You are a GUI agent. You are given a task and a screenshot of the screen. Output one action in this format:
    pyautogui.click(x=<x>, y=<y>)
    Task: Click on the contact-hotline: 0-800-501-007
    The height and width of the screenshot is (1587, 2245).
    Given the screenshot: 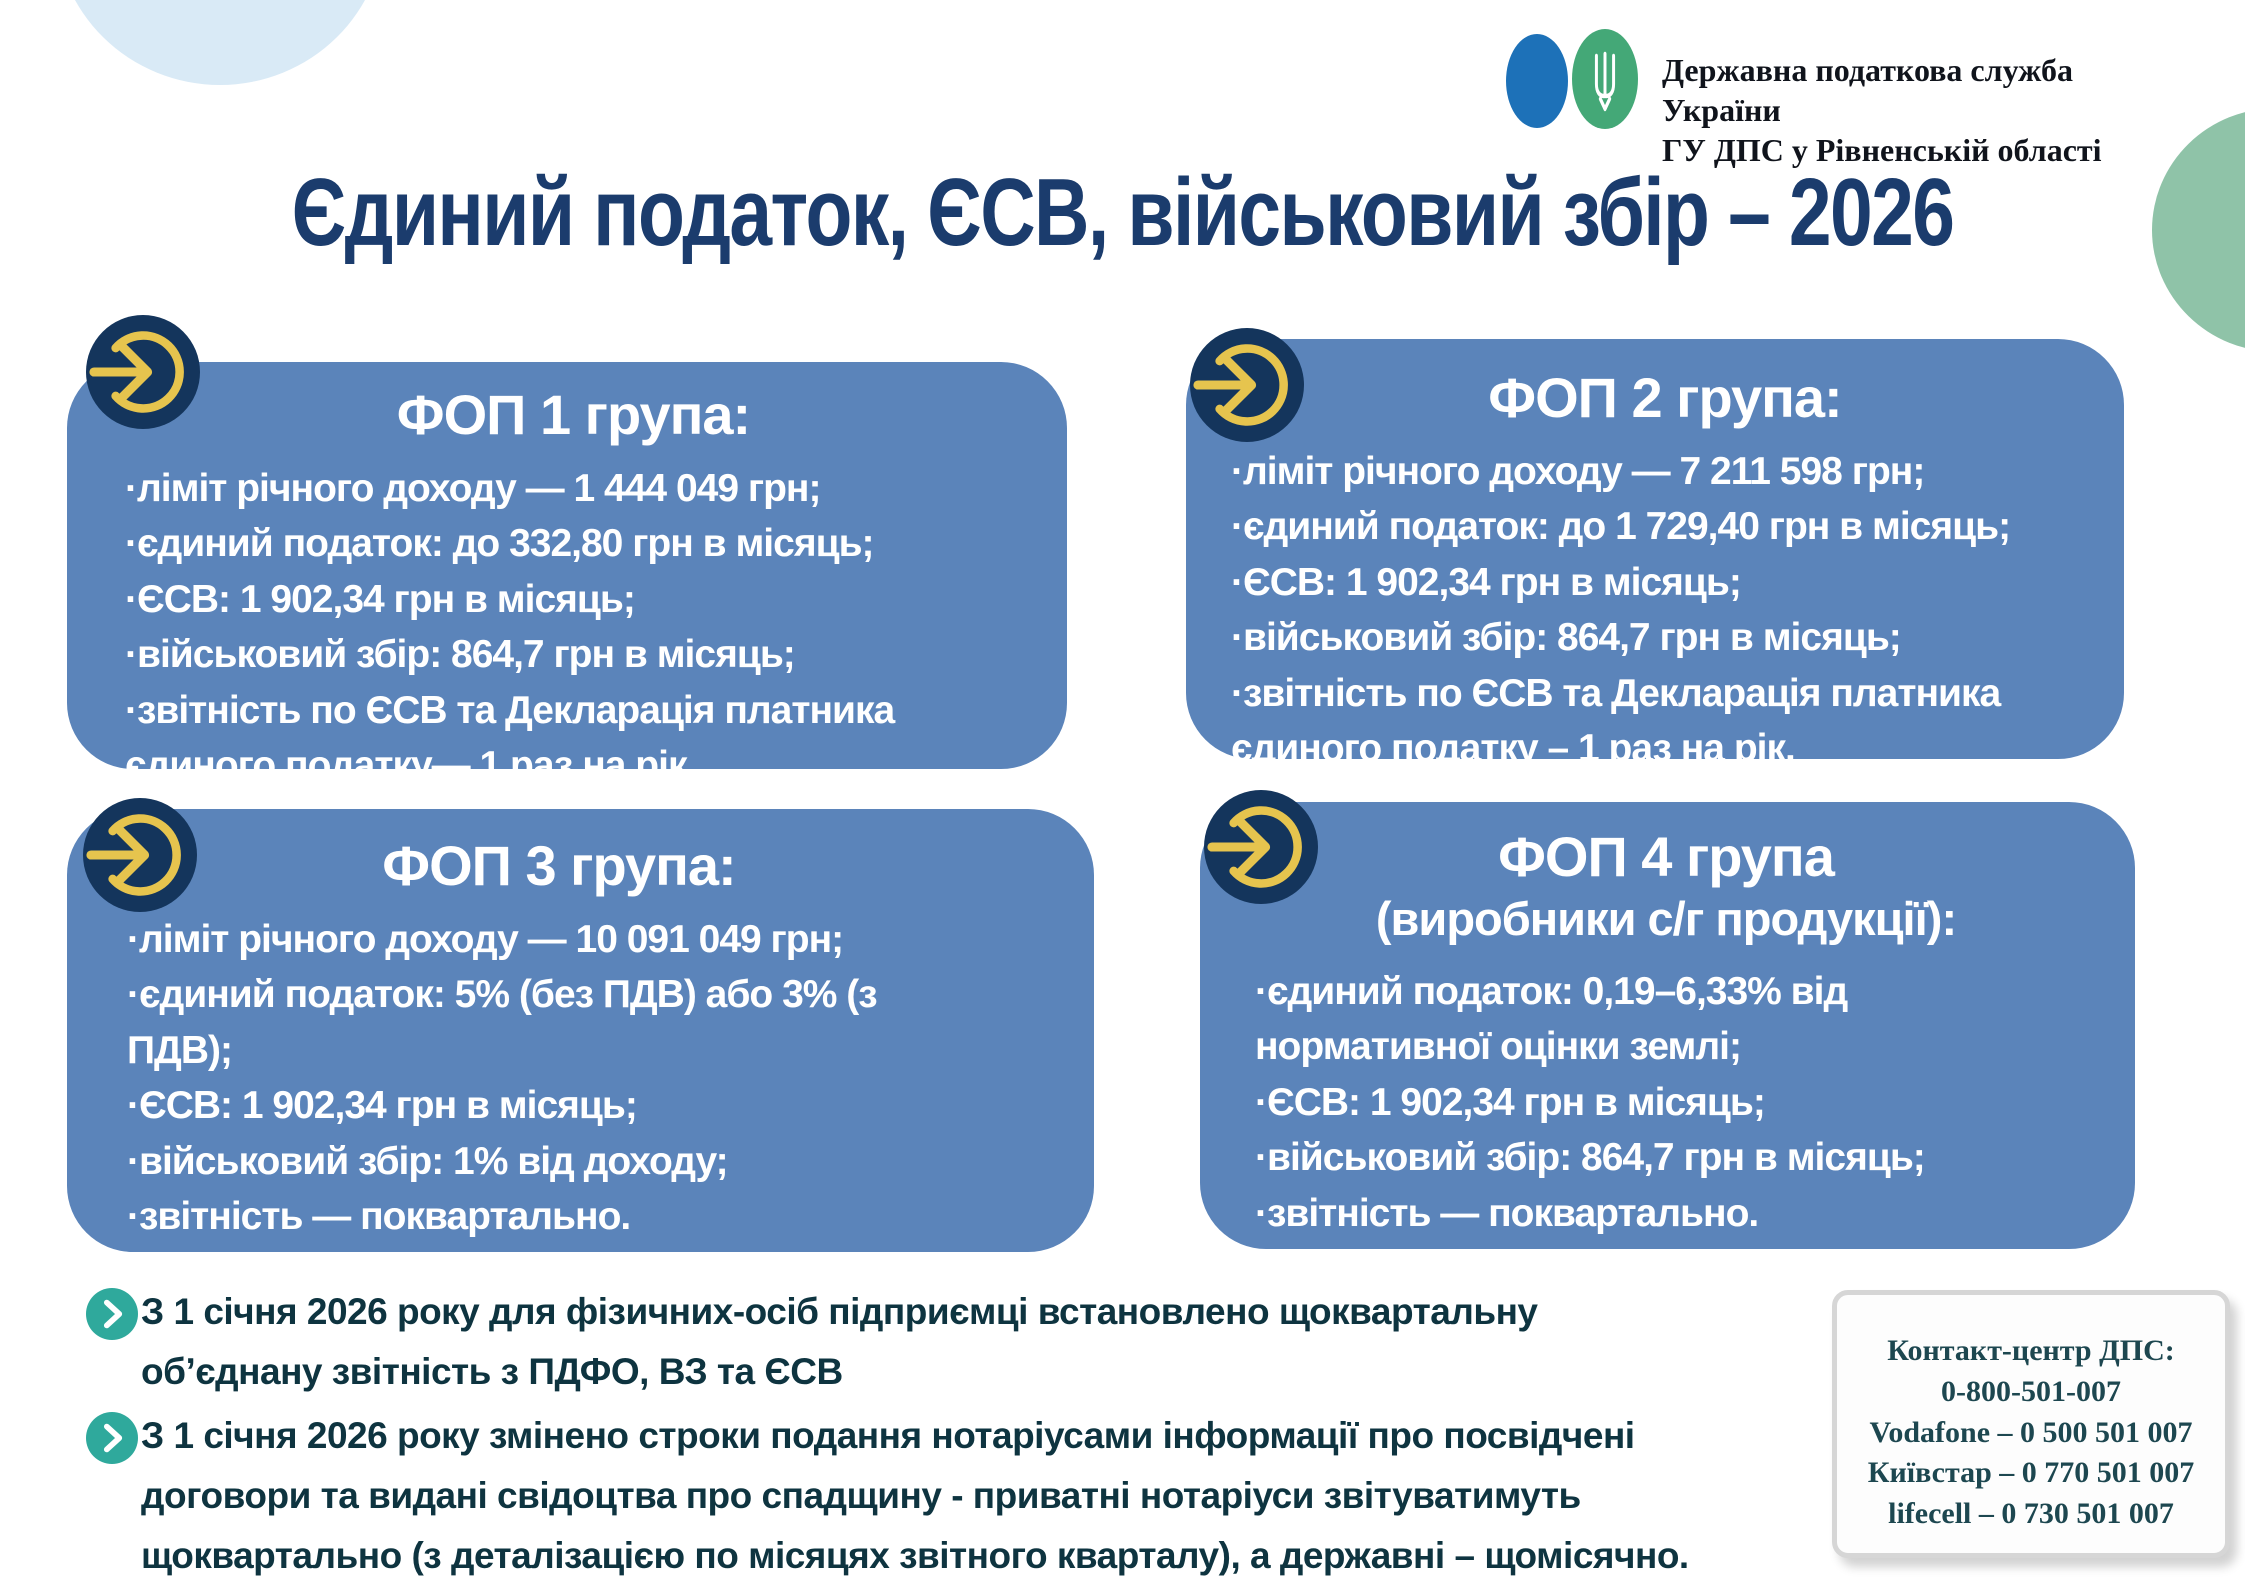 What is the action you would take?
    pyautogui.click(x=2031, y=1391)
    